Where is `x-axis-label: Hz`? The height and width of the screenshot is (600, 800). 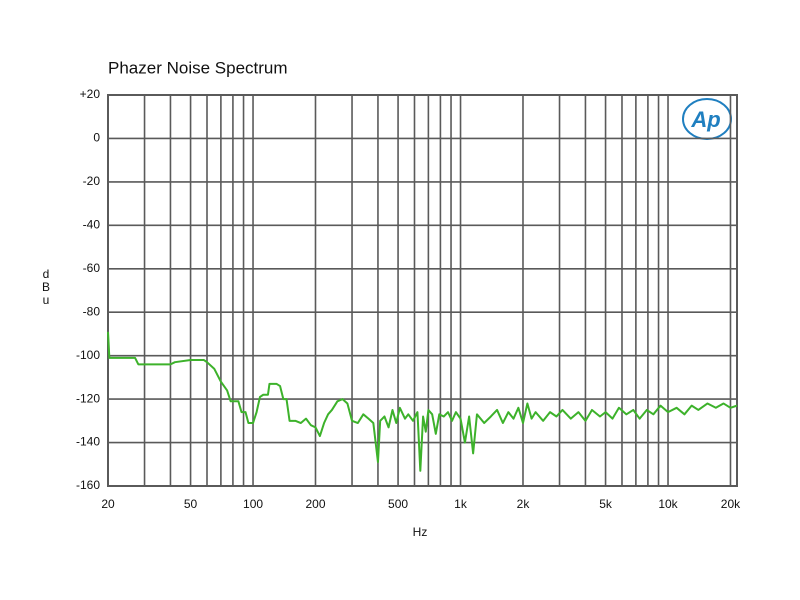
x-axis-label: Hz is located at coordinates (420, 532).